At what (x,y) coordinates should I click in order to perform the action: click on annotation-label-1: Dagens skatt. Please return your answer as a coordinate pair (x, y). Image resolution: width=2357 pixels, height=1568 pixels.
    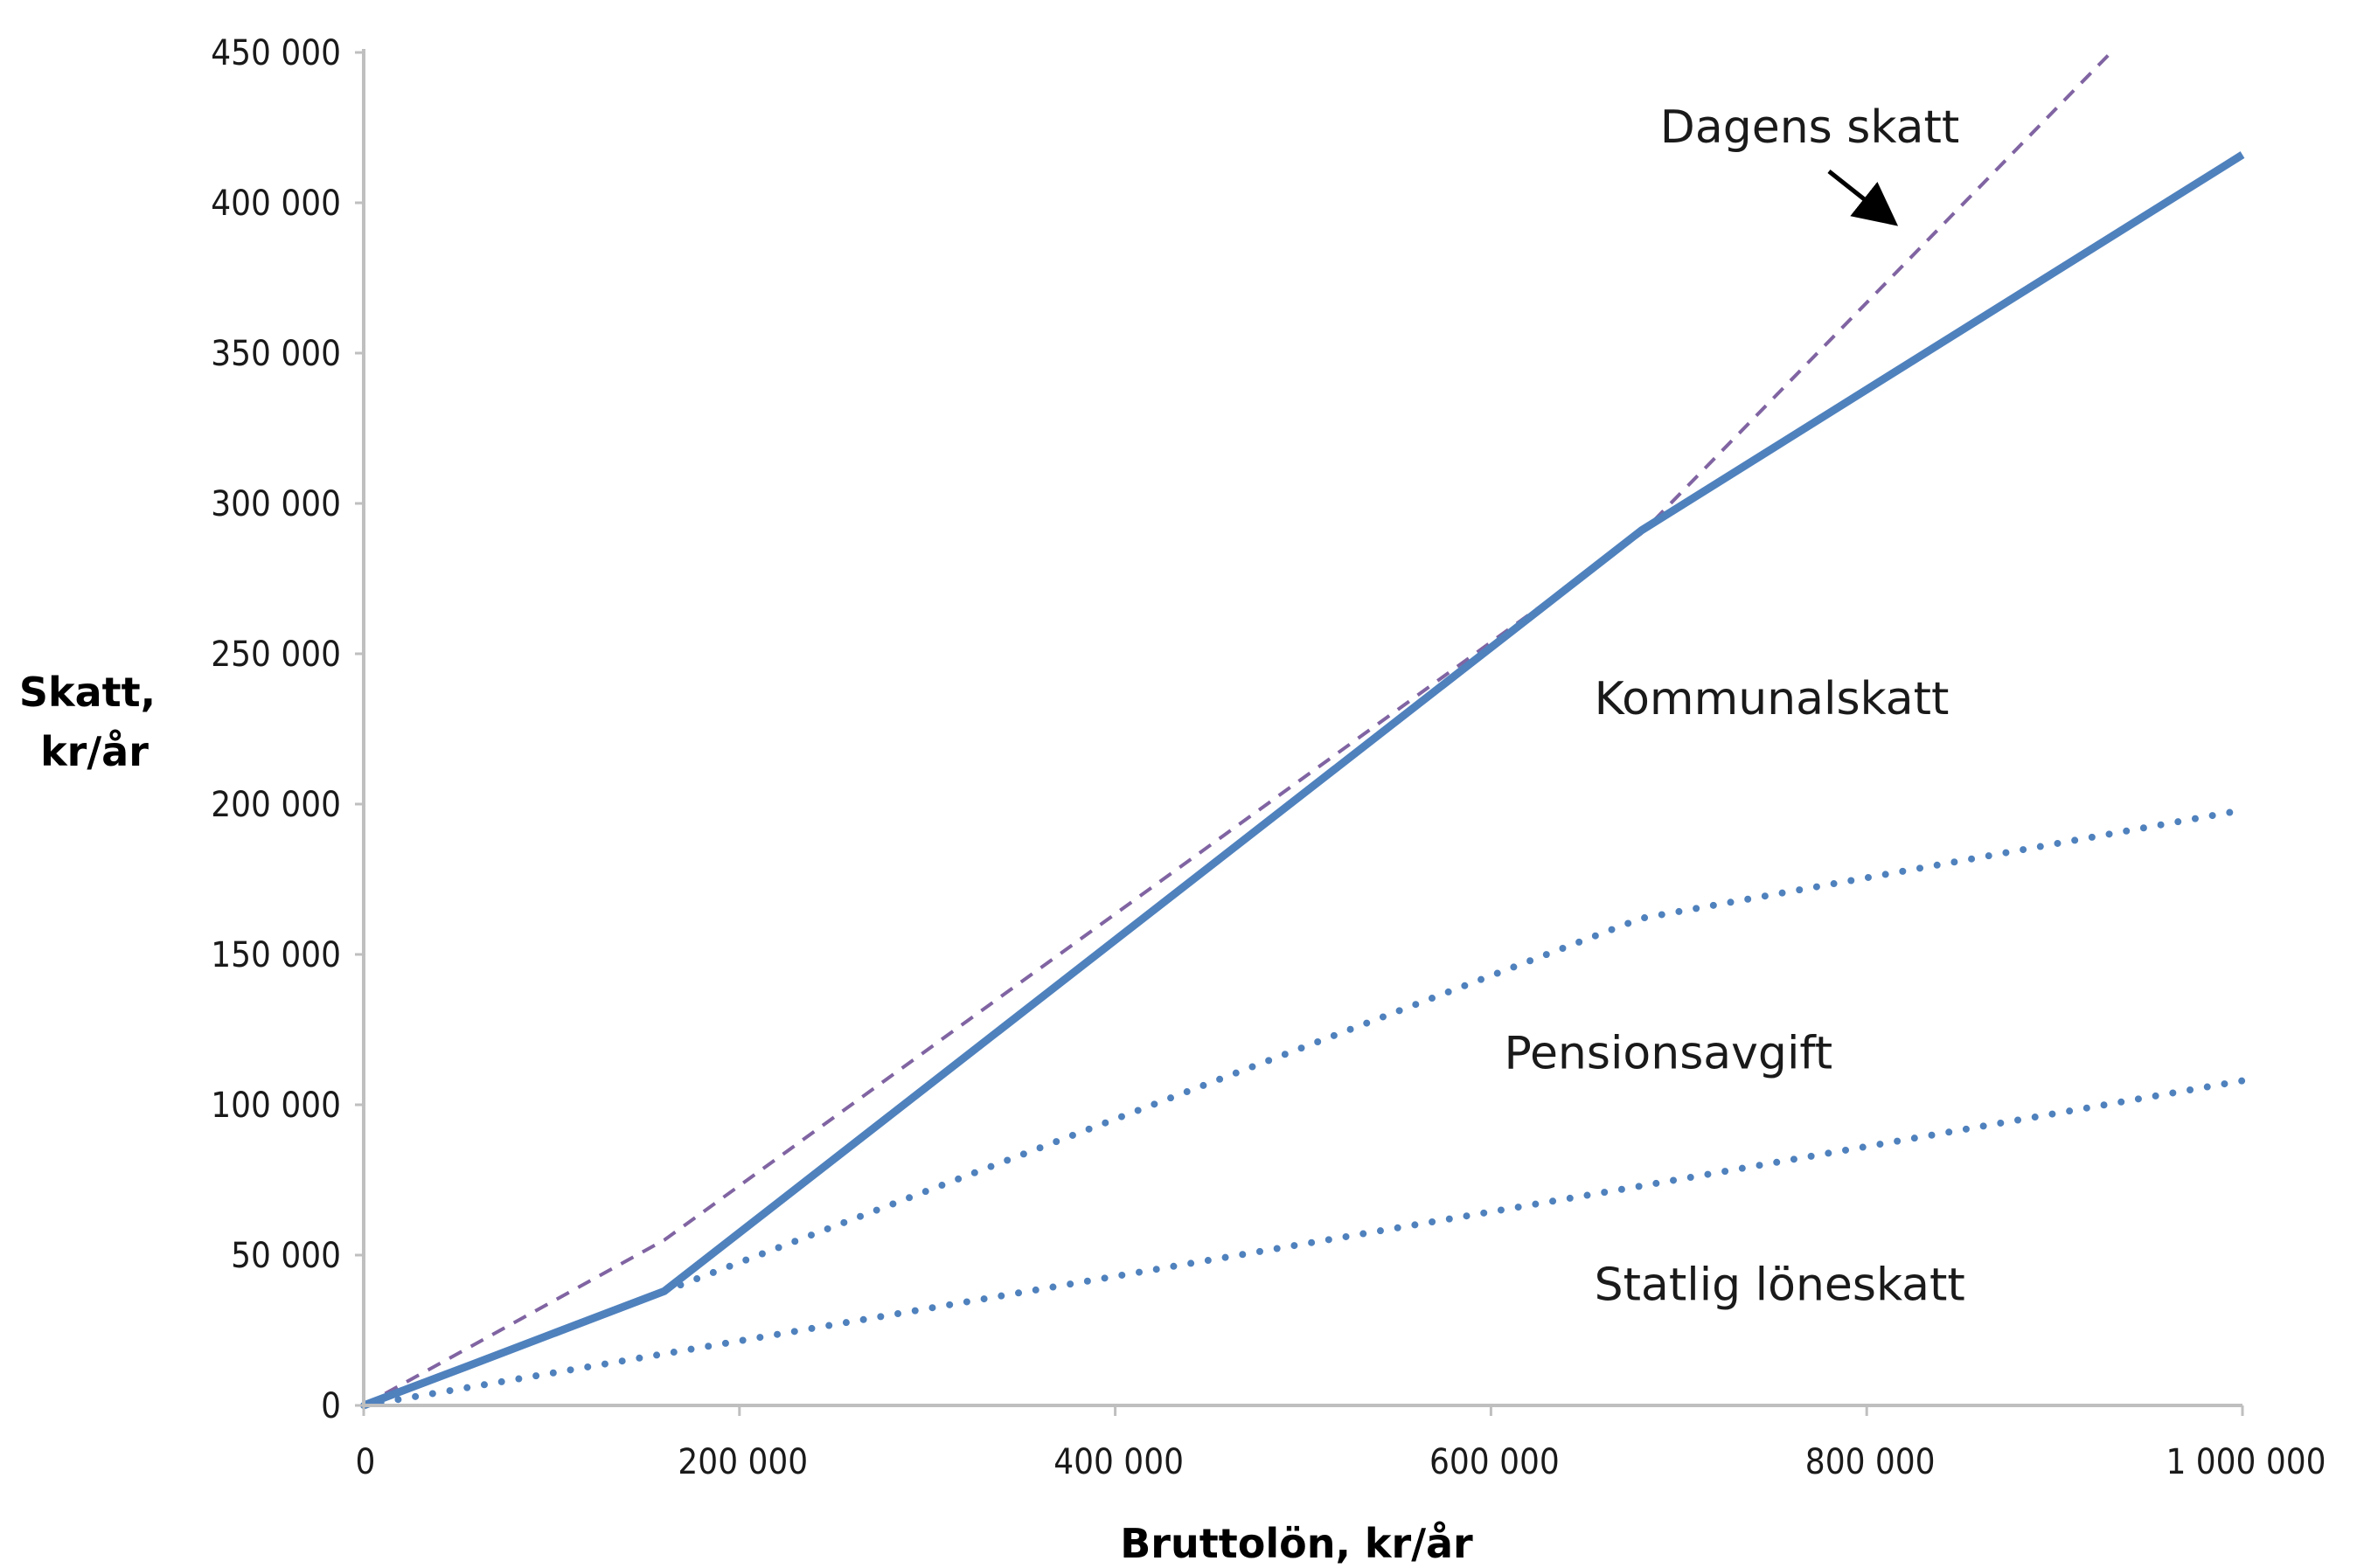
    Looking at the image, I should click on (1809, 128).